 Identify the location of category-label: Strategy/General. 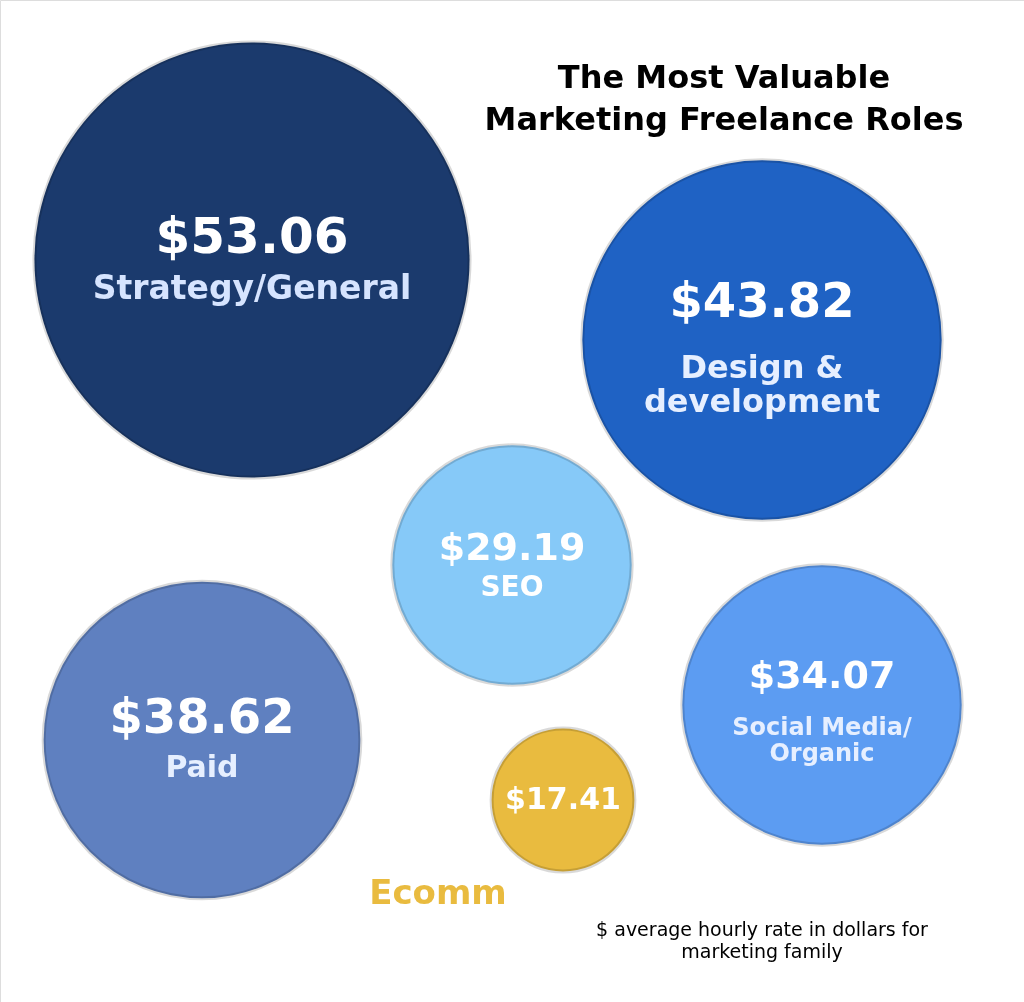
(252, 287).